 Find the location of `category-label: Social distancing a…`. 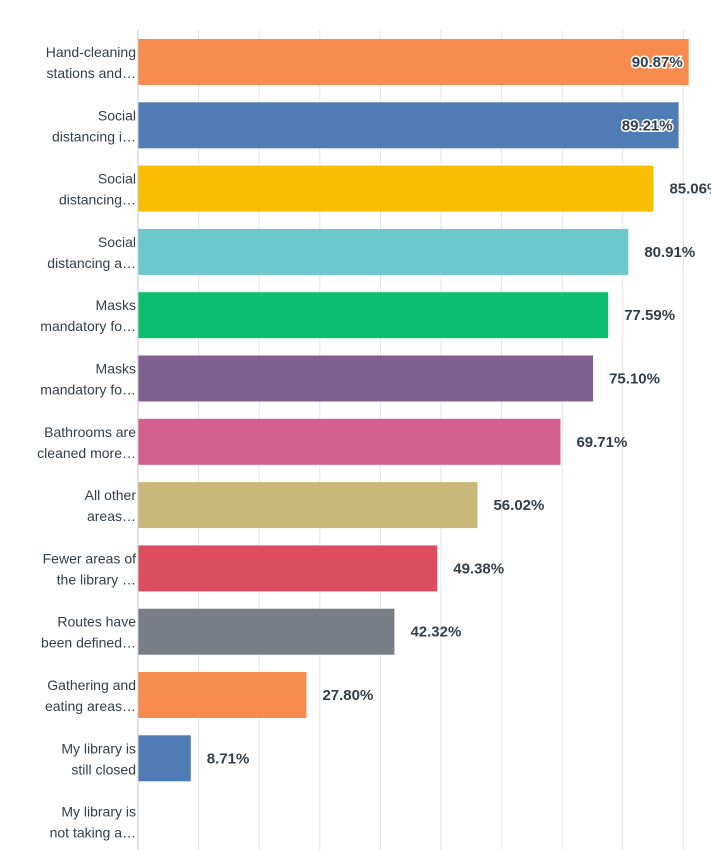

category-label: Social distancing a… is located at coordinates (91, 252).